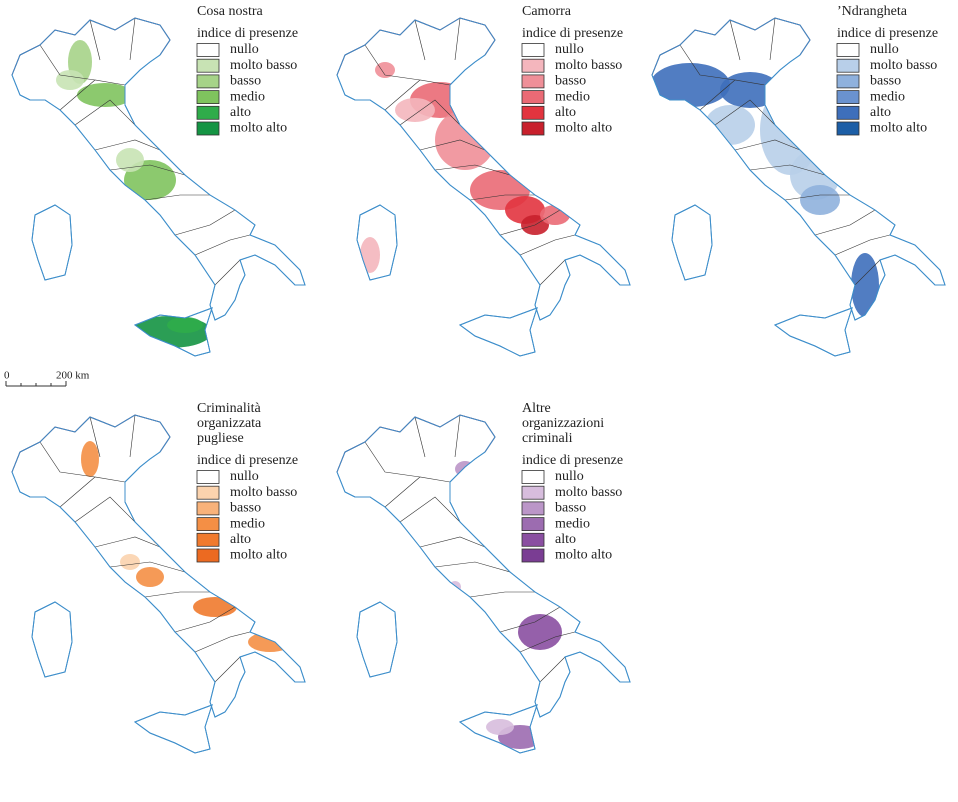 The width and height of the screenshot is (958, 802). Describe the element at coordinates (47, 378) in the screenshot. I see `scale-bar: 0 200 km` at that location.